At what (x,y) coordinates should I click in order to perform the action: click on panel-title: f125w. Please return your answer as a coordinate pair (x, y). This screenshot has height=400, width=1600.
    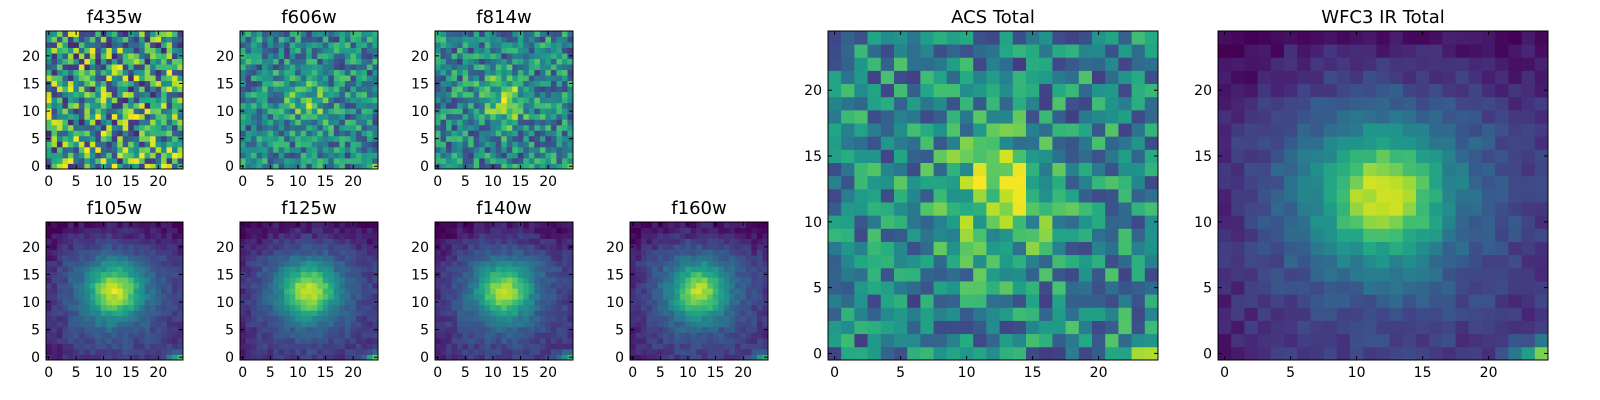
    Looking at the image, I should click on (308, 208).